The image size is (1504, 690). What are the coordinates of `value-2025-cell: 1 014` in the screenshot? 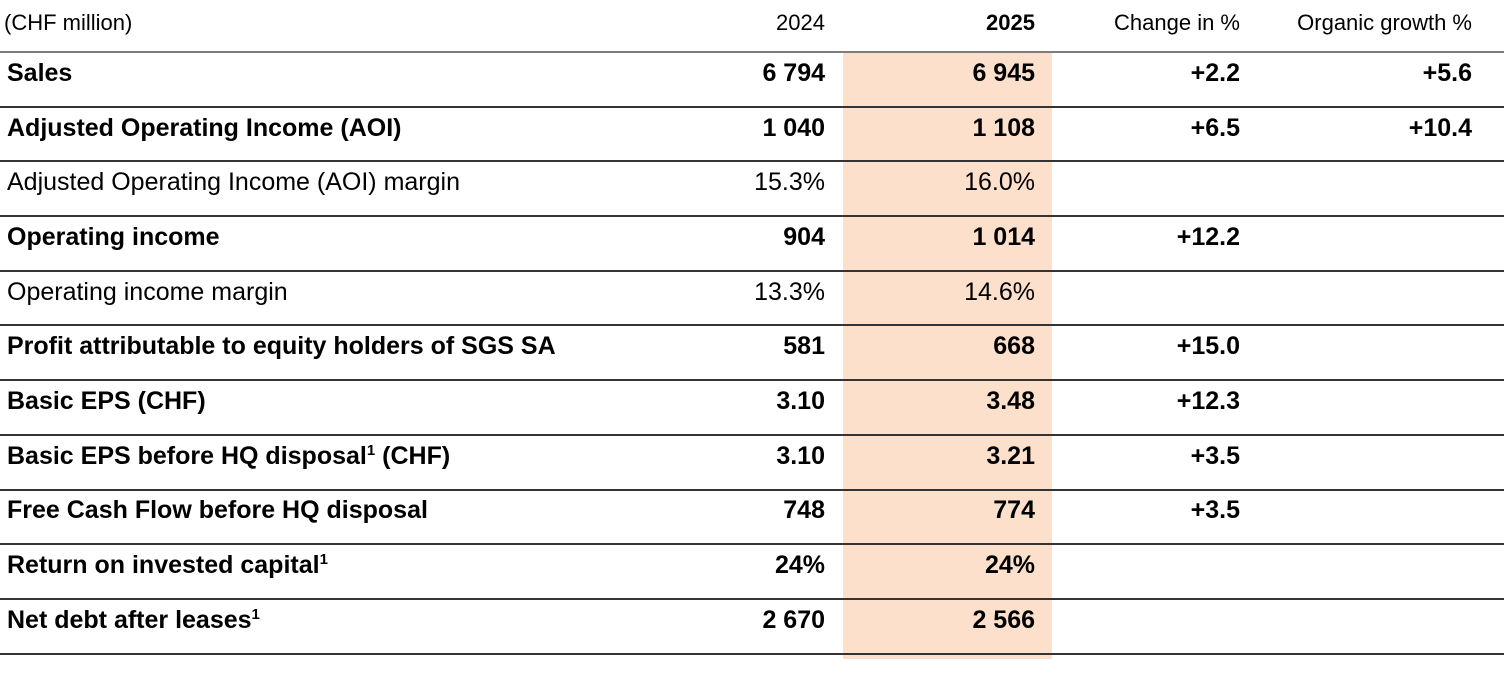 It's located at (947, 244).